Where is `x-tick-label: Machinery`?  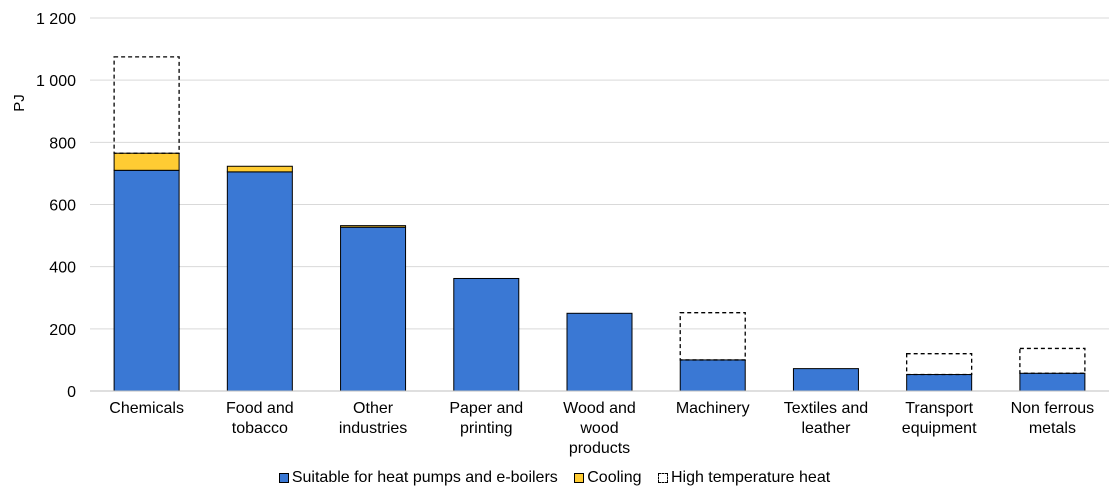
x-tick-label: Machinery is located at coordinates (713, 408).